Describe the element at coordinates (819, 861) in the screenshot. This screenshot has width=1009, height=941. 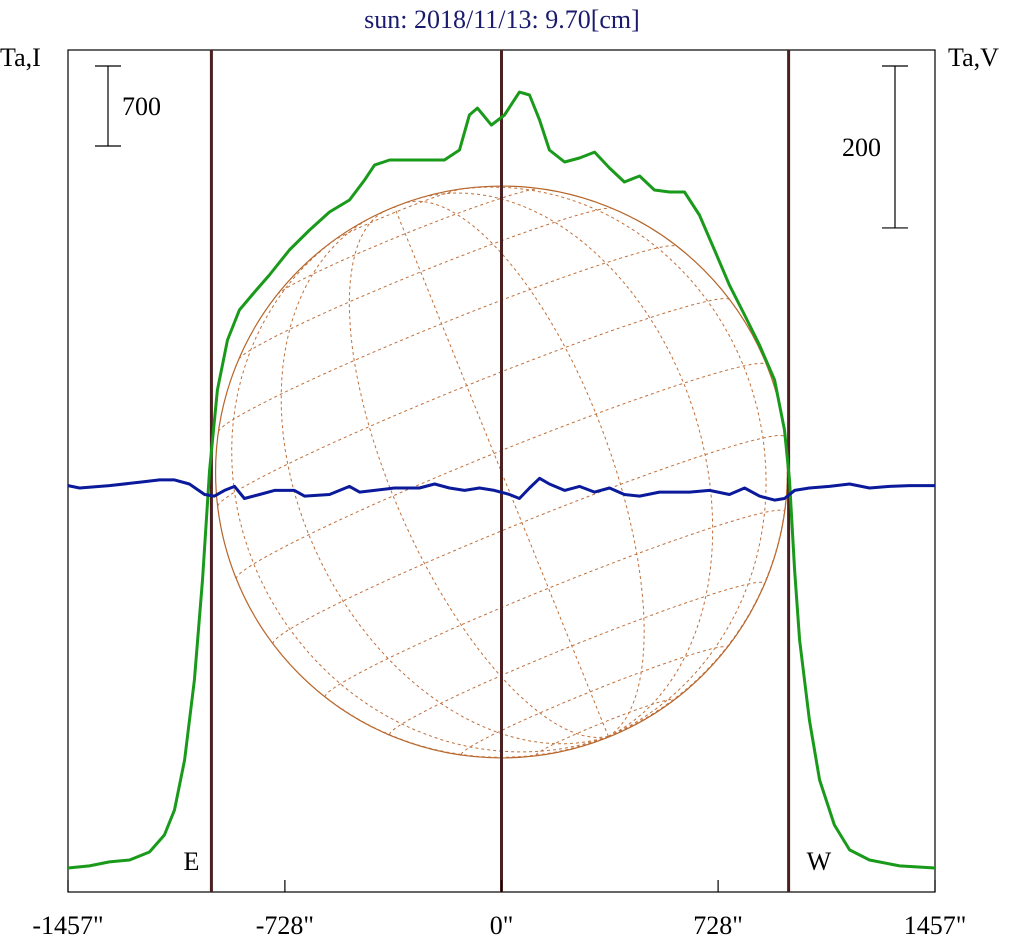
I see `limb-label: W` at that location.